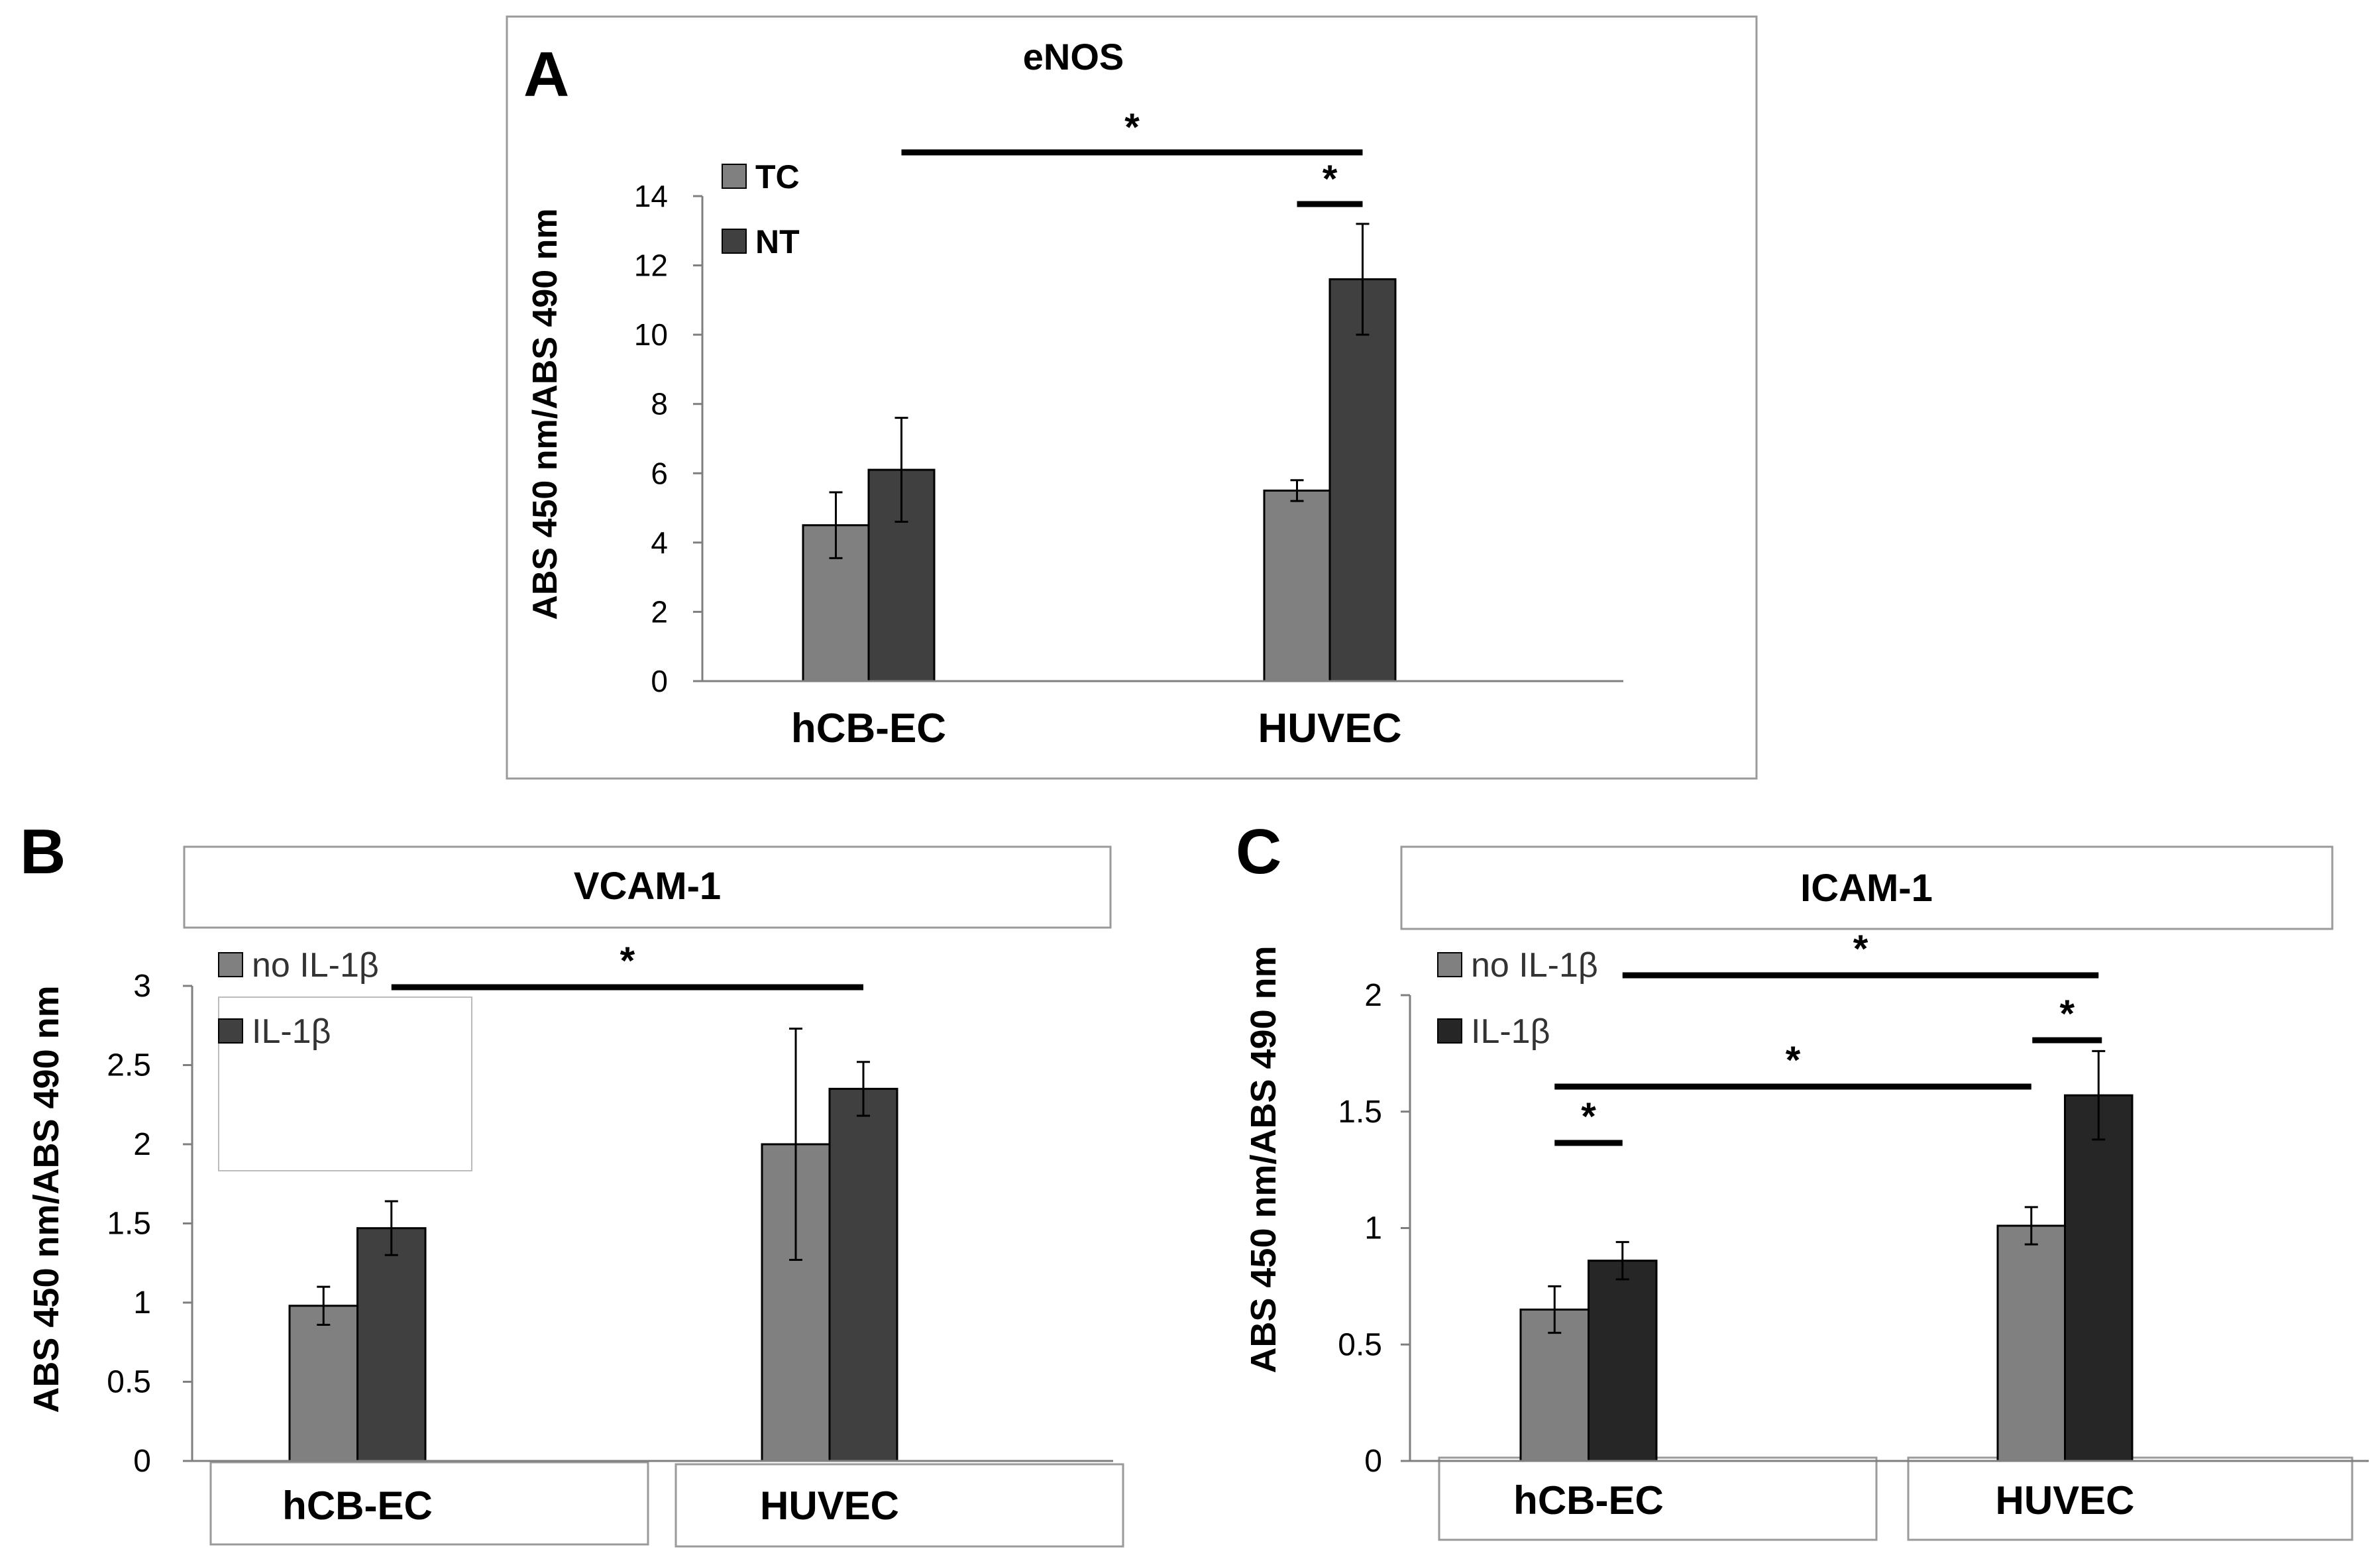  What do you see at coordinates (129, 1065) in the screenshot?
I see `y-tick-label: 2.5` at bounding box center [129, 1065].